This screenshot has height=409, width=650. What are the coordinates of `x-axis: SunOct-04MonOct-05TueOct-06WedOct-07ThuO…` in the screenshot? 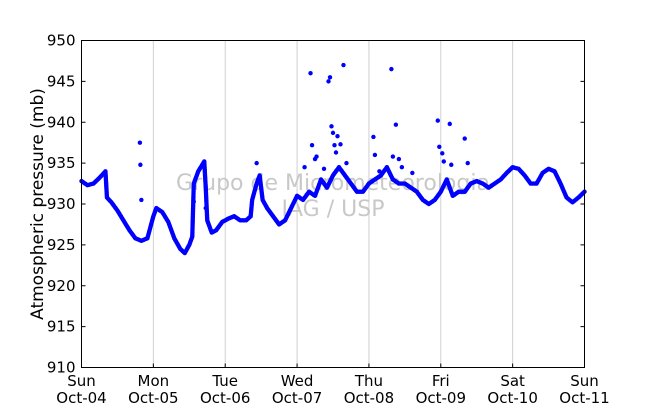 It's located at (333, 385).